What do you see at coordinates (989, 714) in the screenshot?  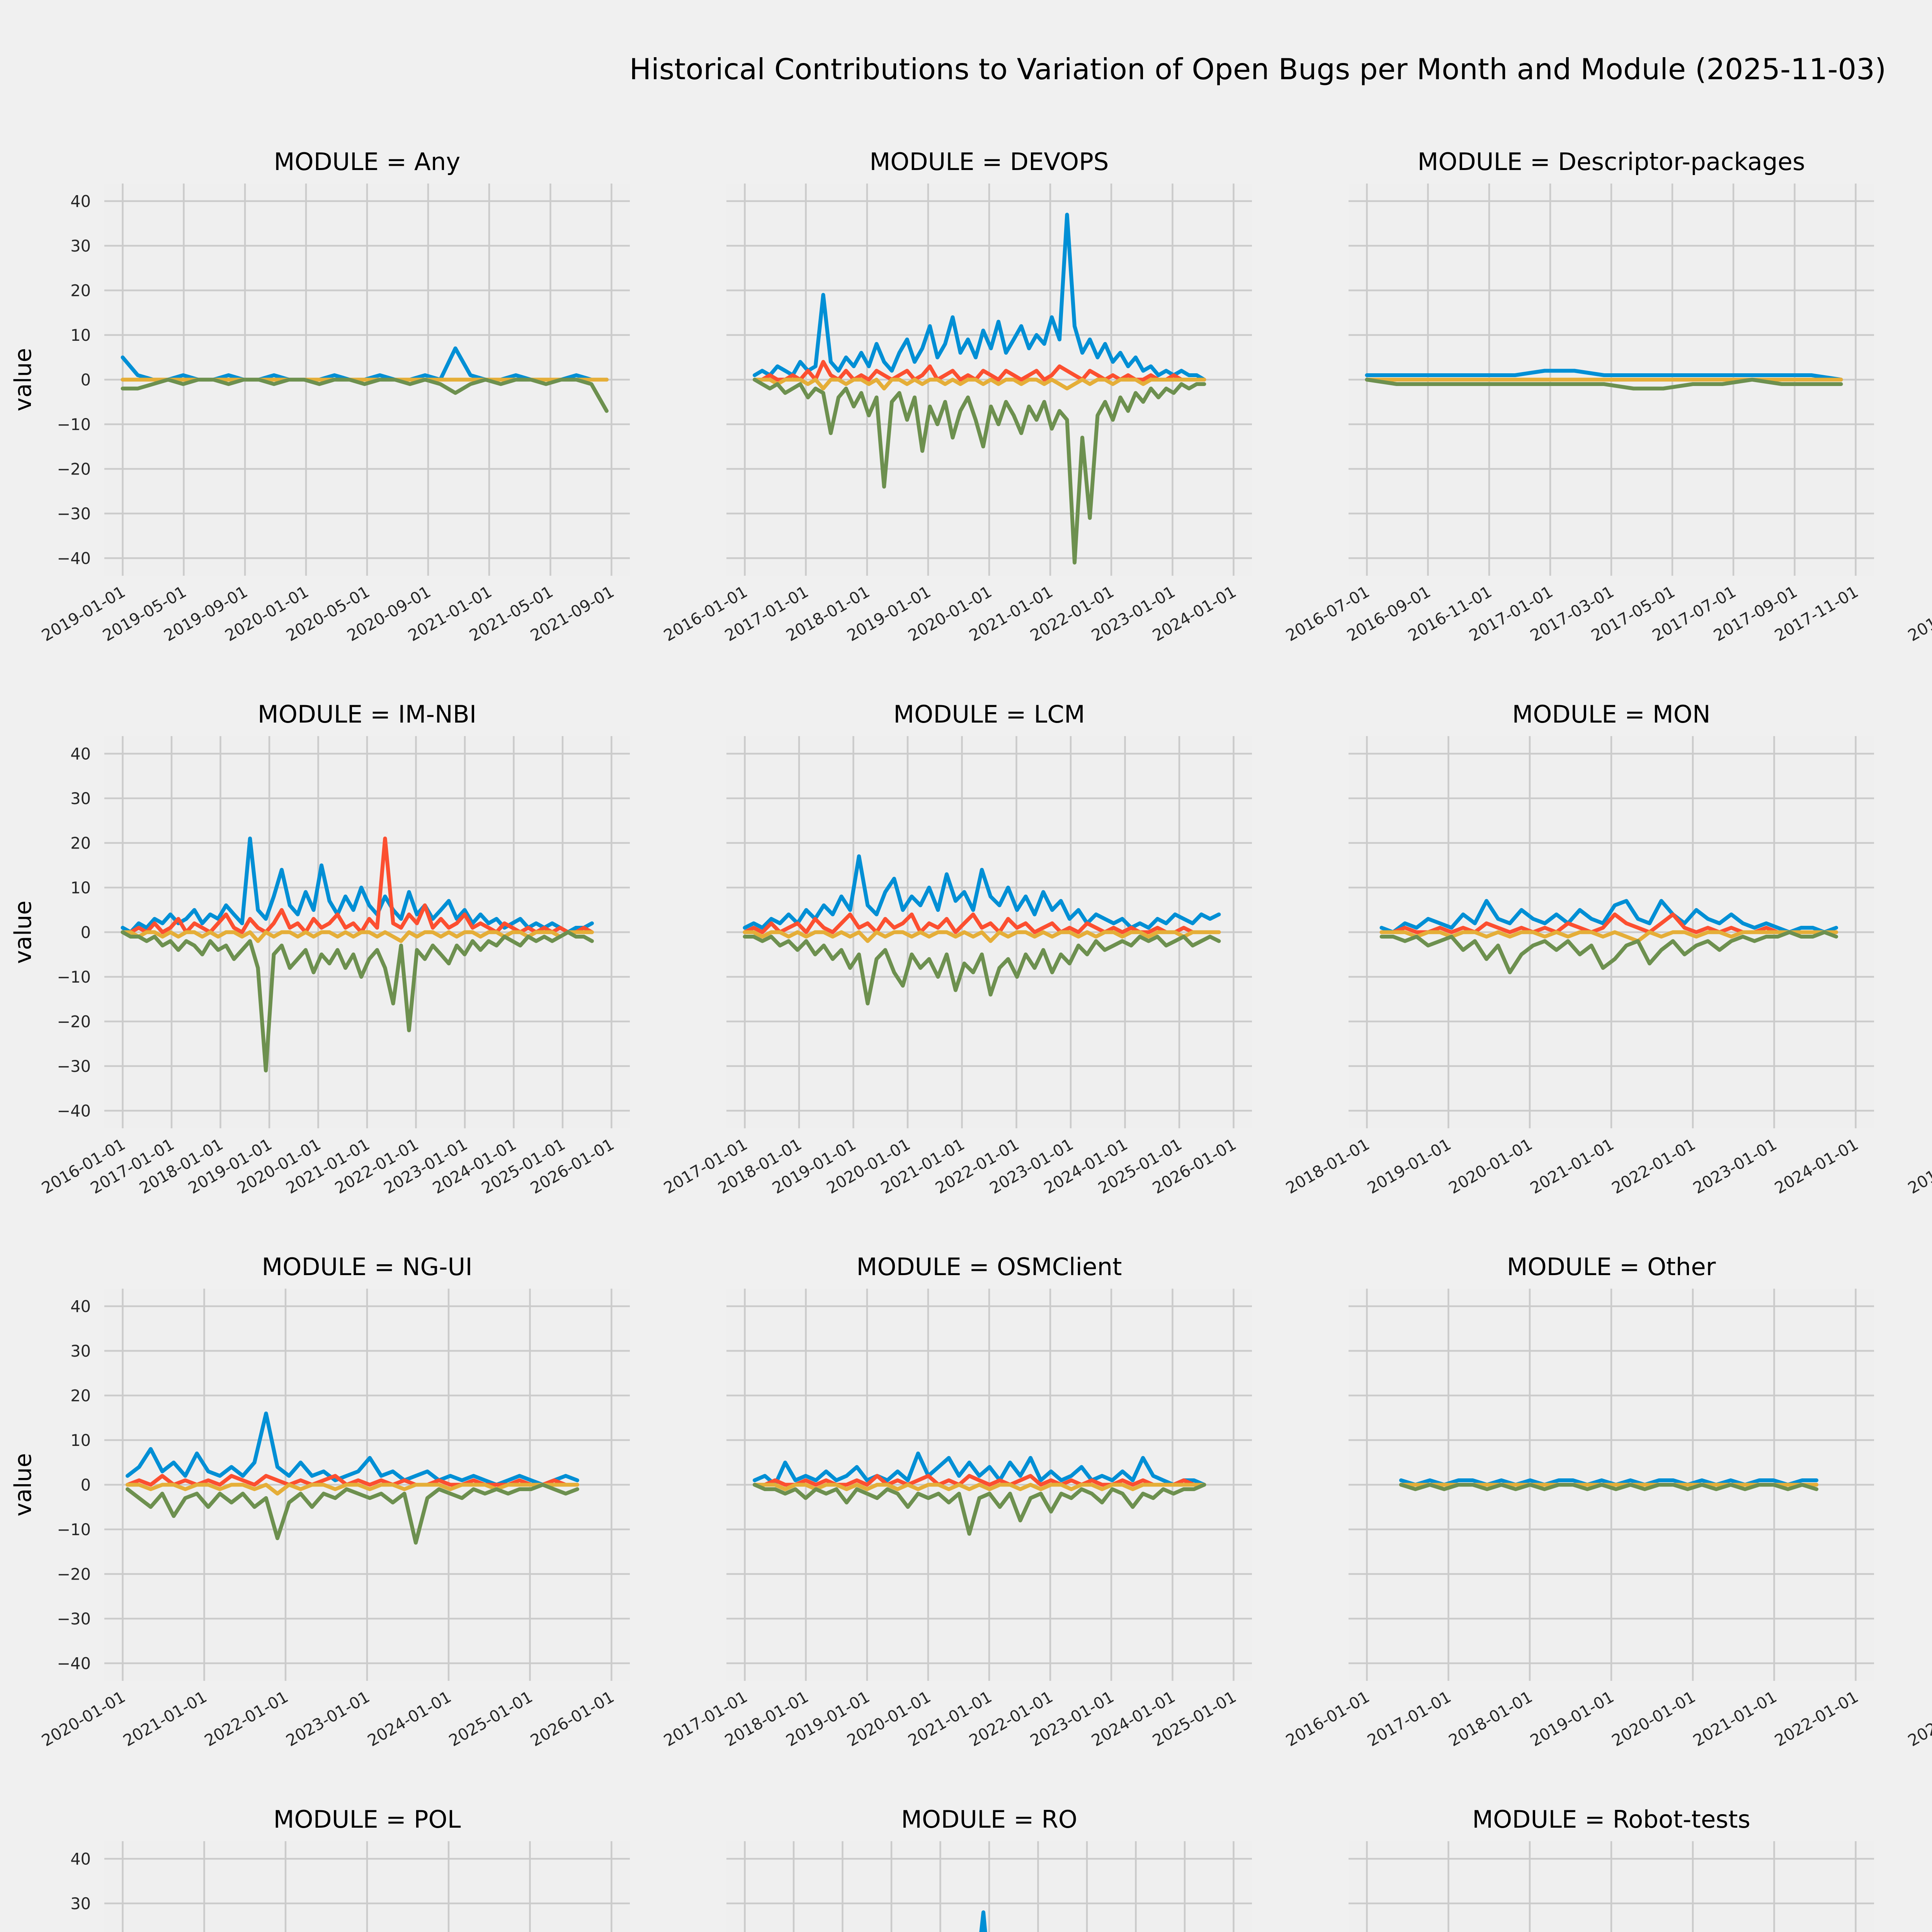 I see `facet-title: MODULE = LCM` at bounding box center [989, 714].